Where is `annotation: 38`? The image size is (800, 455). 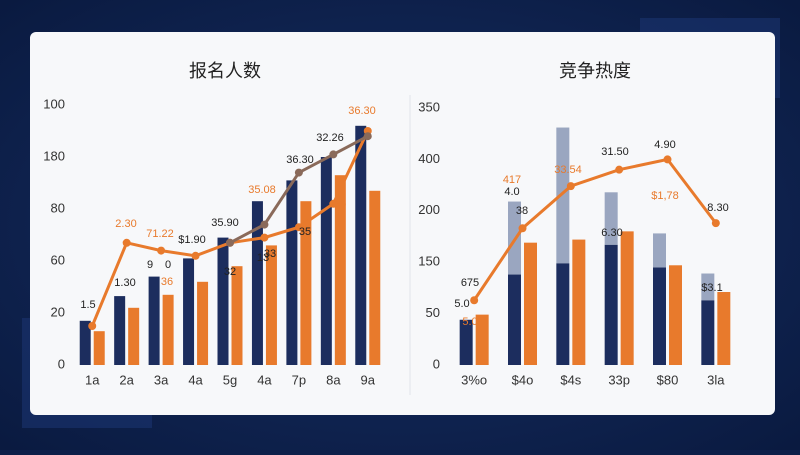 annotation: 38 is located at coordinates (522, 211).